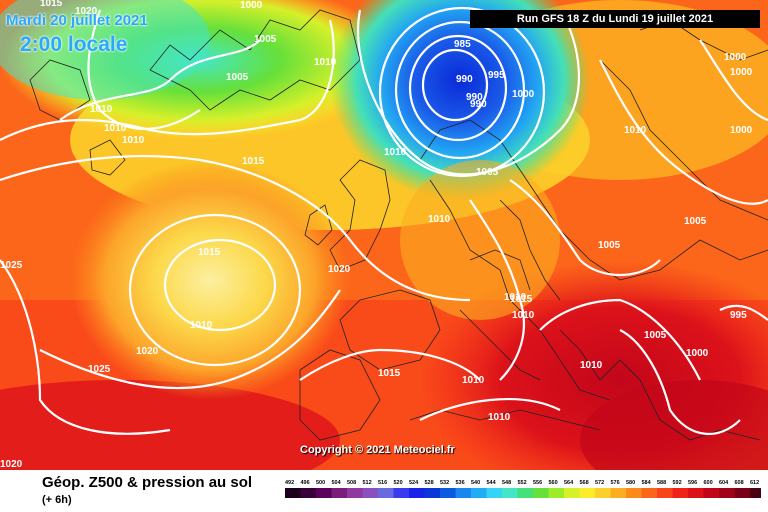  Describe the element at coordinates (74, 44) in the screenshot. I see `forecast-time: 2:00 locale` at that location.